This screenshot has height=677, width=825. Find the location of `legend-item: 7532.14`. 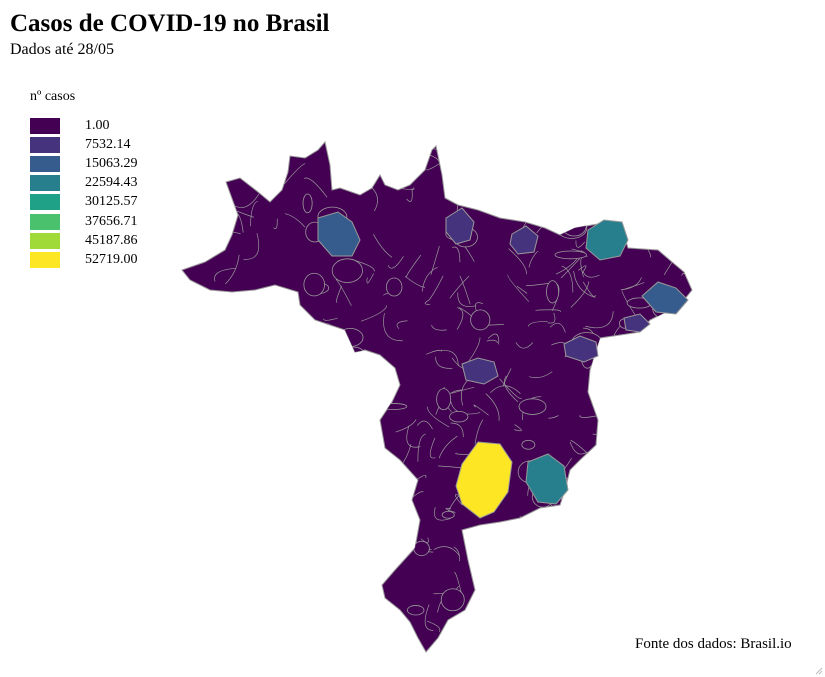

legend-item: 7532.14 is located at coordinates (84, 144).